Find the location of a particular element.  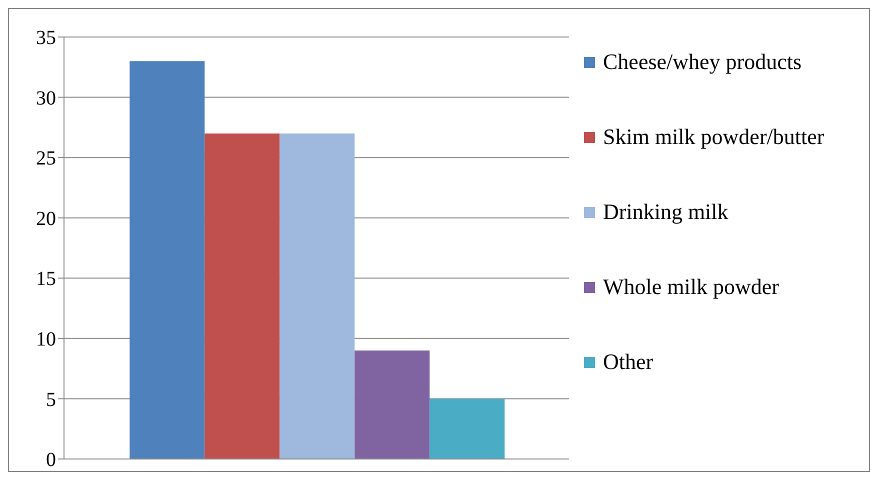

y-tick-label: 0 is located at coordinates (51, 460).